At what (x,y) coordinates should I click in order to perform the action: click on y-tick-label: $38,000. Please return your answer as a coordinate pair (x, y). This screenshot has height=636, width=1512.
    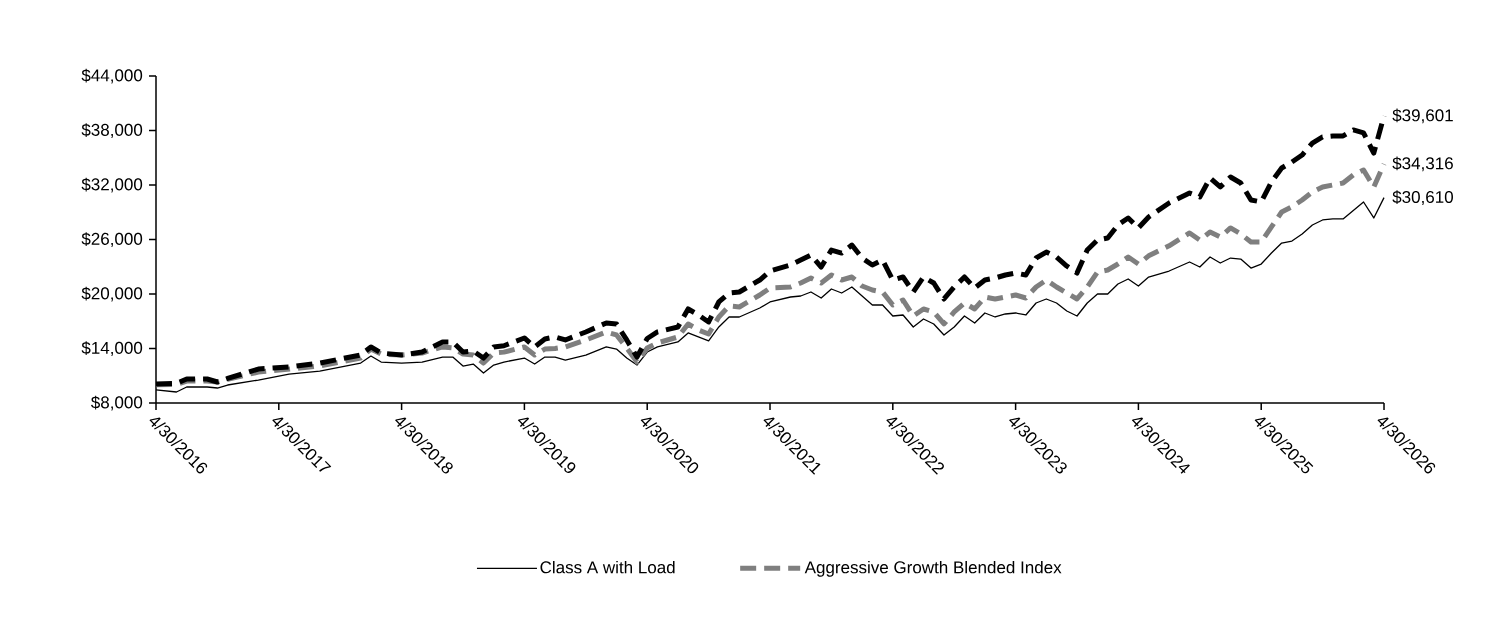
    Looking at the image, I should click on (112, 130).